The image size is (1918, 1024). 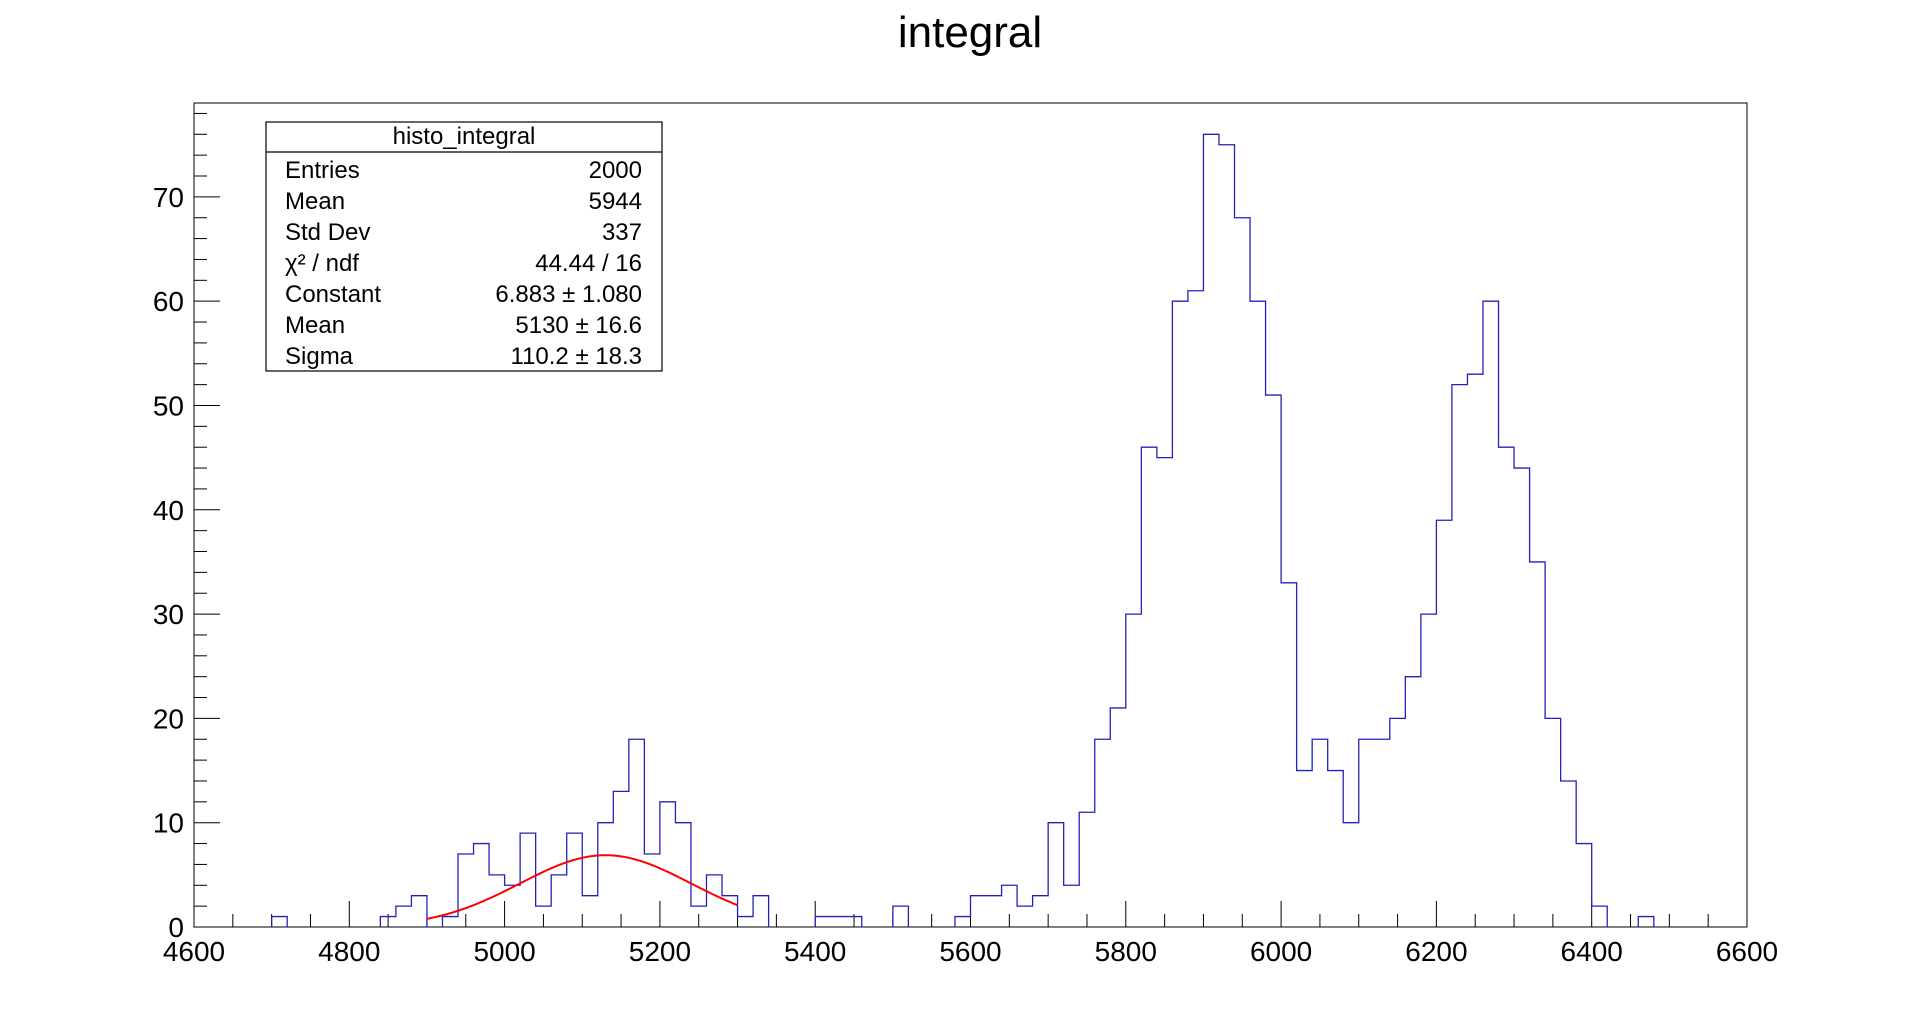 I want to click on stats-box-frame, so click(x=464, y=246).